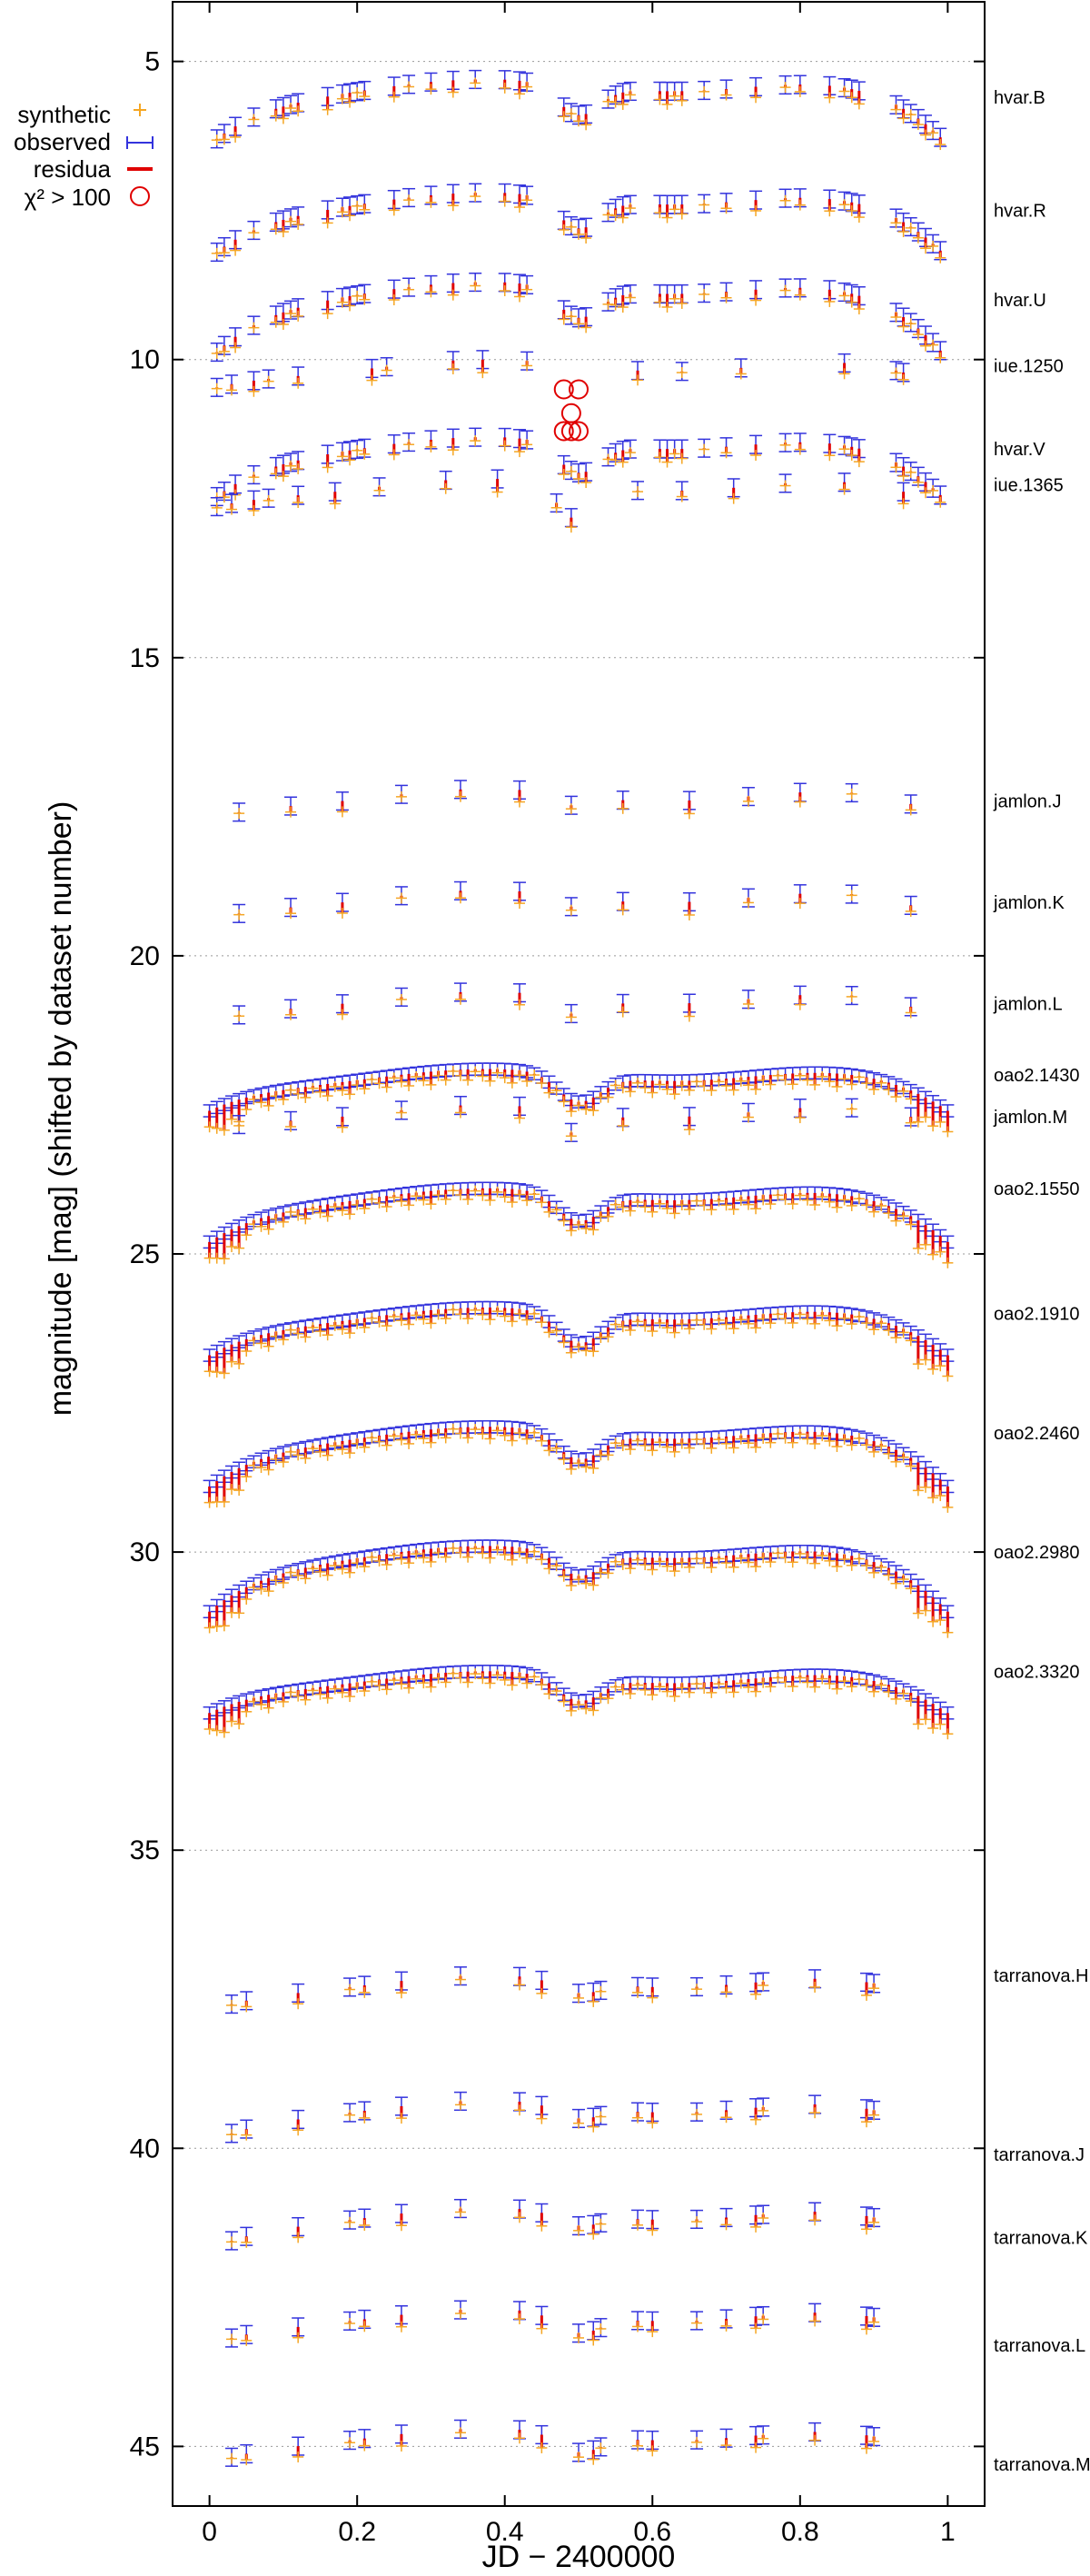 This screenshot has width=1090, height=2576. I want to click on series-iue.1365, so click(560, 501).